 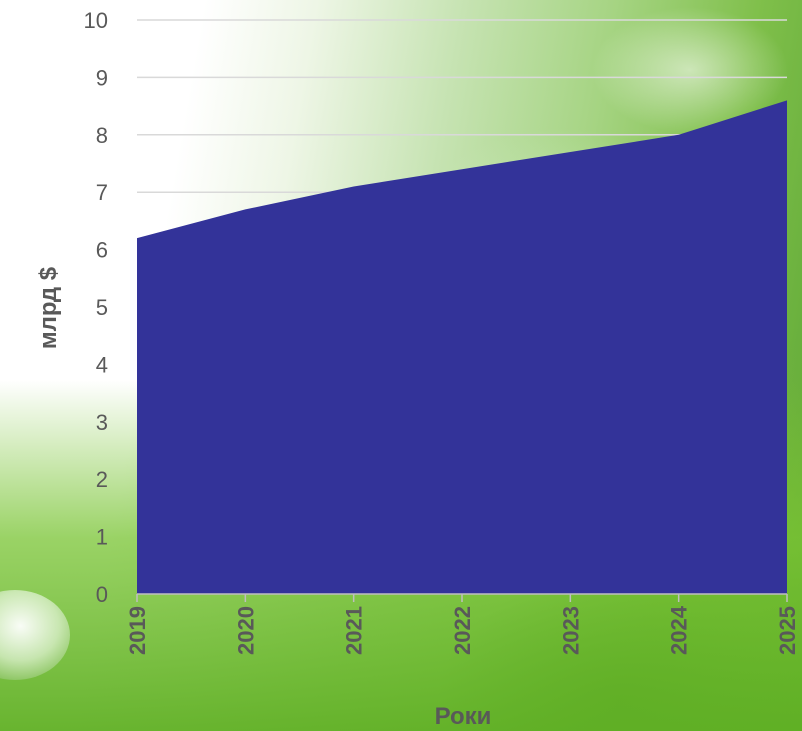 What do you see at coordinates (137, 630) in the screenshot?
I see `x-tick-label: 2019` at bounding box center [137, 630].